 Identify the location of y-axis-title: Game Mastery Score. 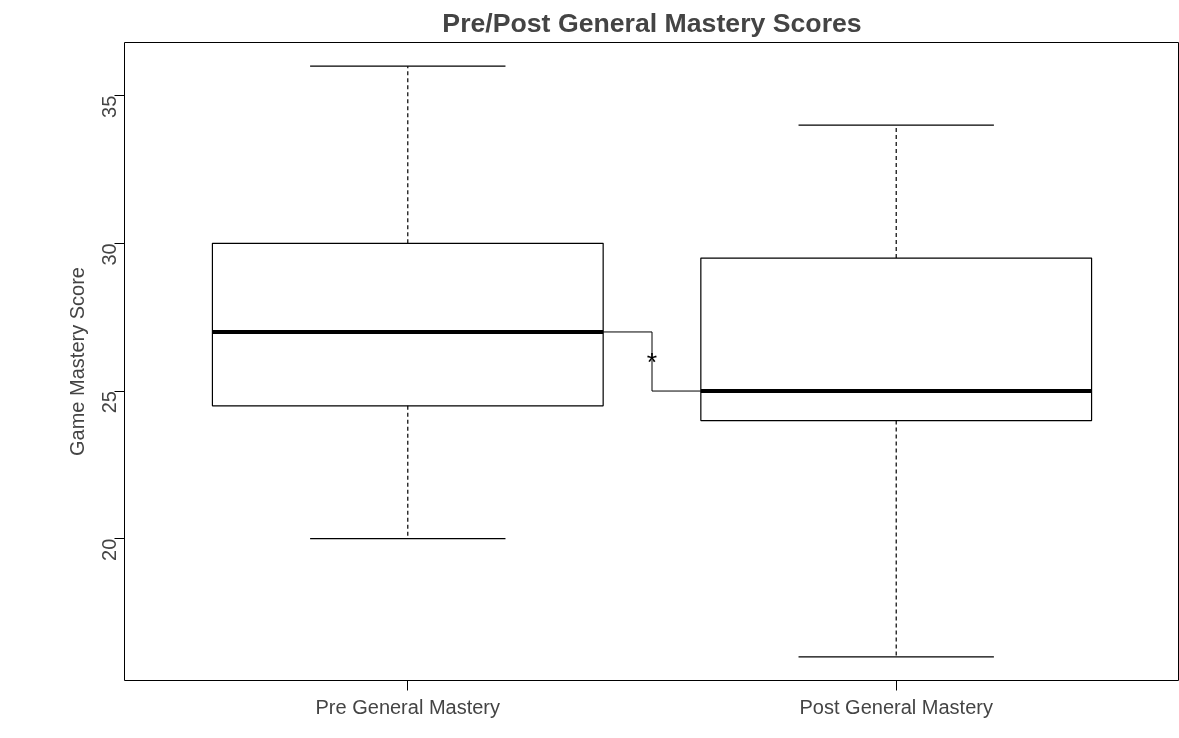
(76, 361).